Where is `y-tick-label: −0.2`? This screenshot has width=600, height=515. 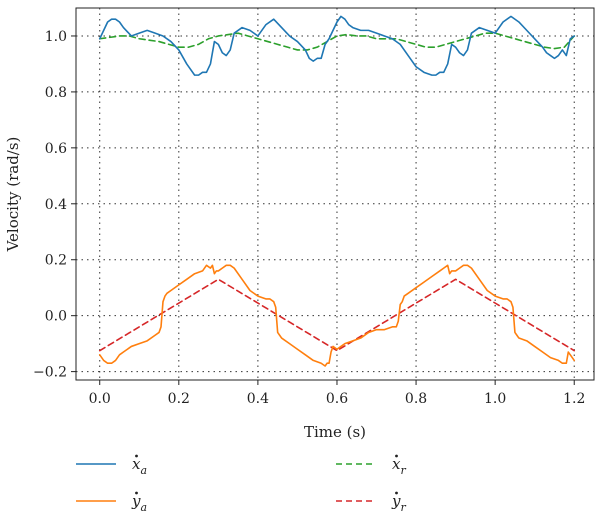
y-tick-label: −0.2 is located at coordinates (50, 373).